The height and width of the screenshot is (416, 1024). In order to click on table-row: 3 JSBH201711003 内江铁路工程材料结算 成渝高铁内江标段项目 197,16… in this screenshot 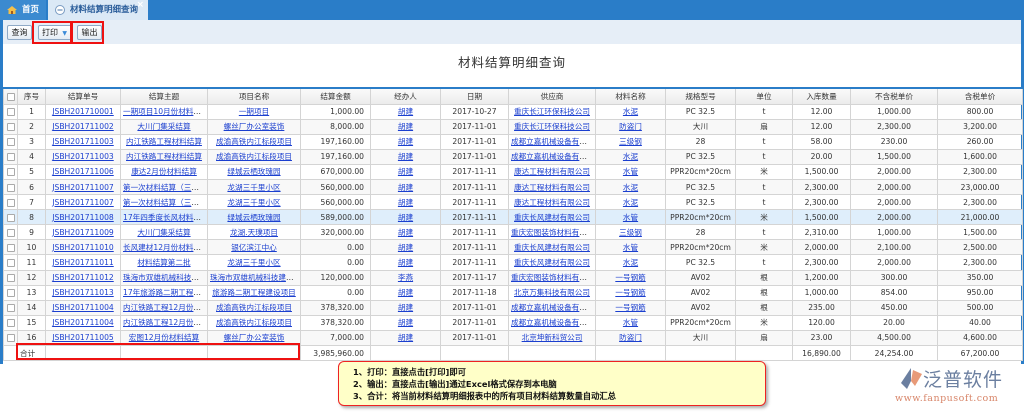, I will do `click(513, 141)`.